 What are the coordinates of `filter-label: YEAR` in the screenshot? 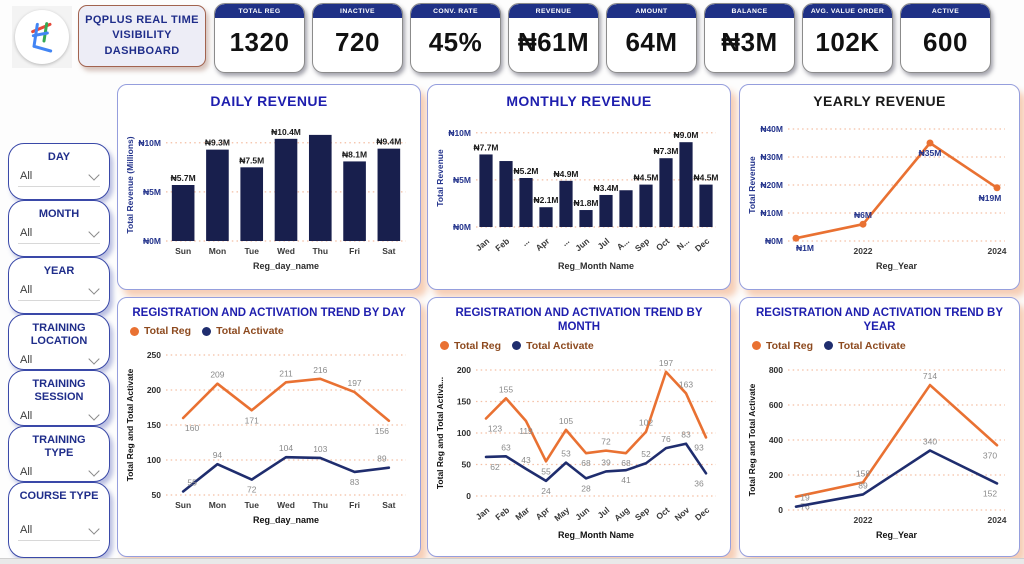 It's located at (59, 271).